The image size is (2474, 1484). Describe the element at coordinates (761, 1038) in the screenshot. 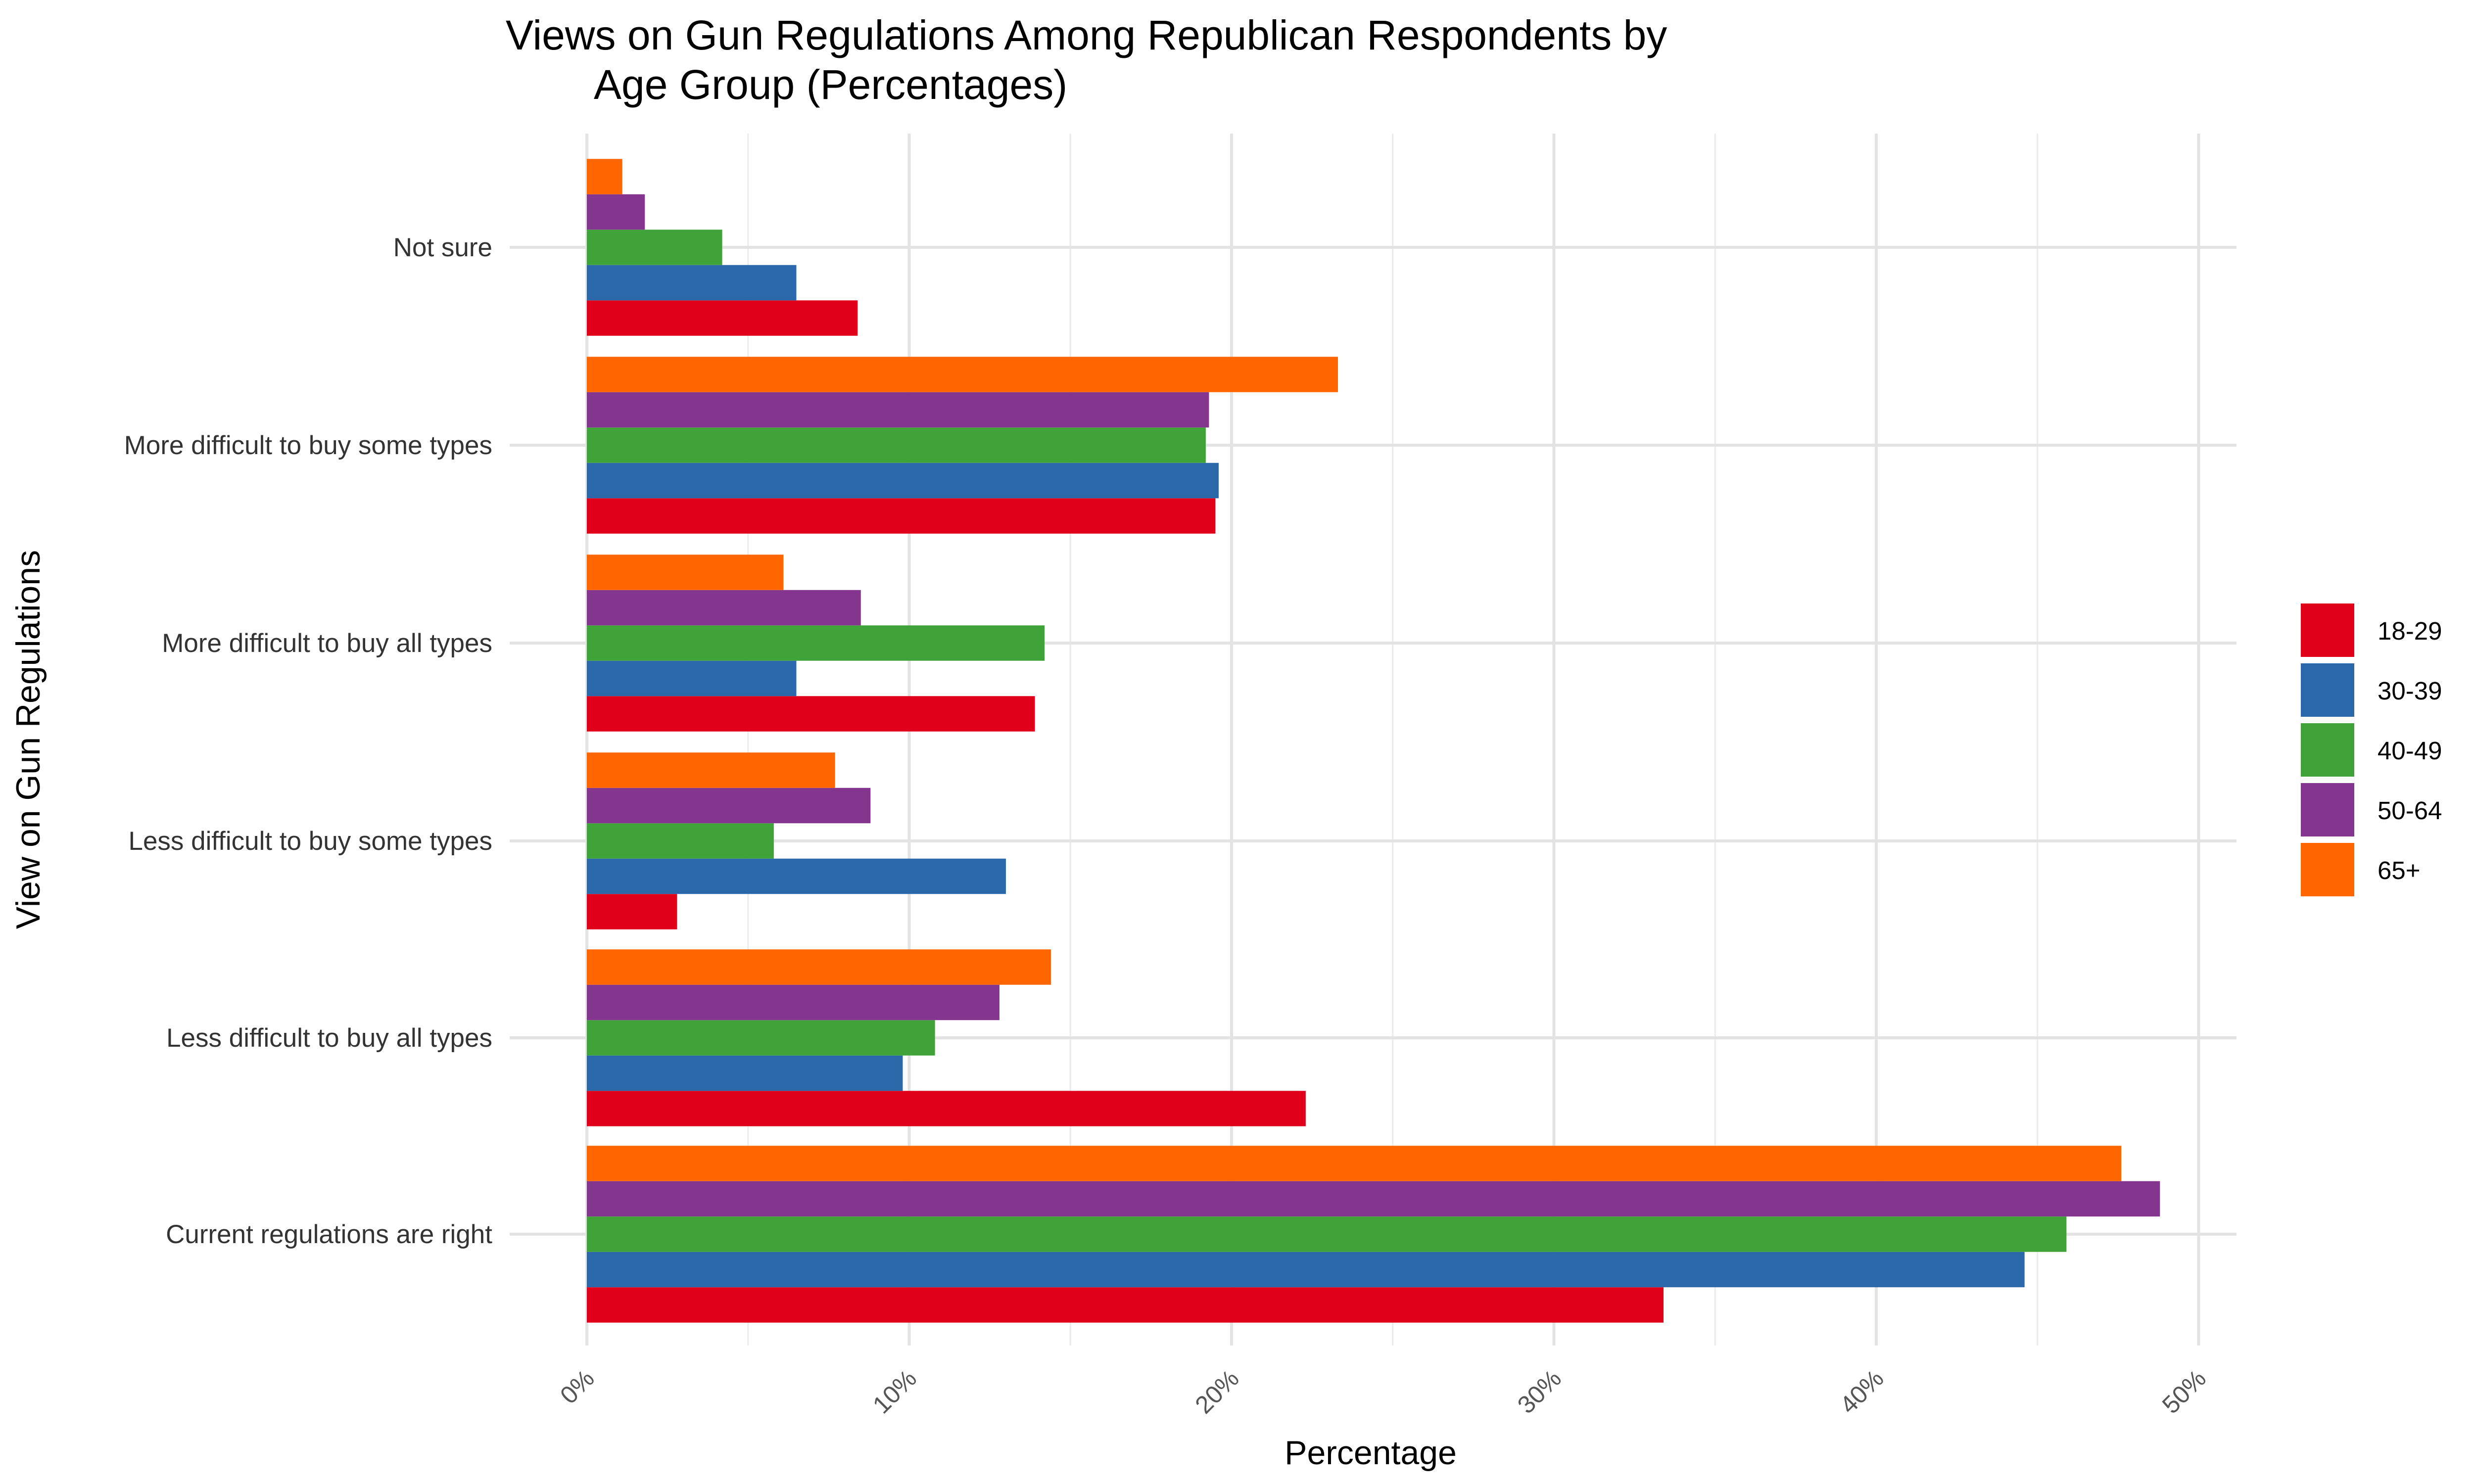

I see `bar-40-49-less-difficult-to-buy-all-types` at that location.